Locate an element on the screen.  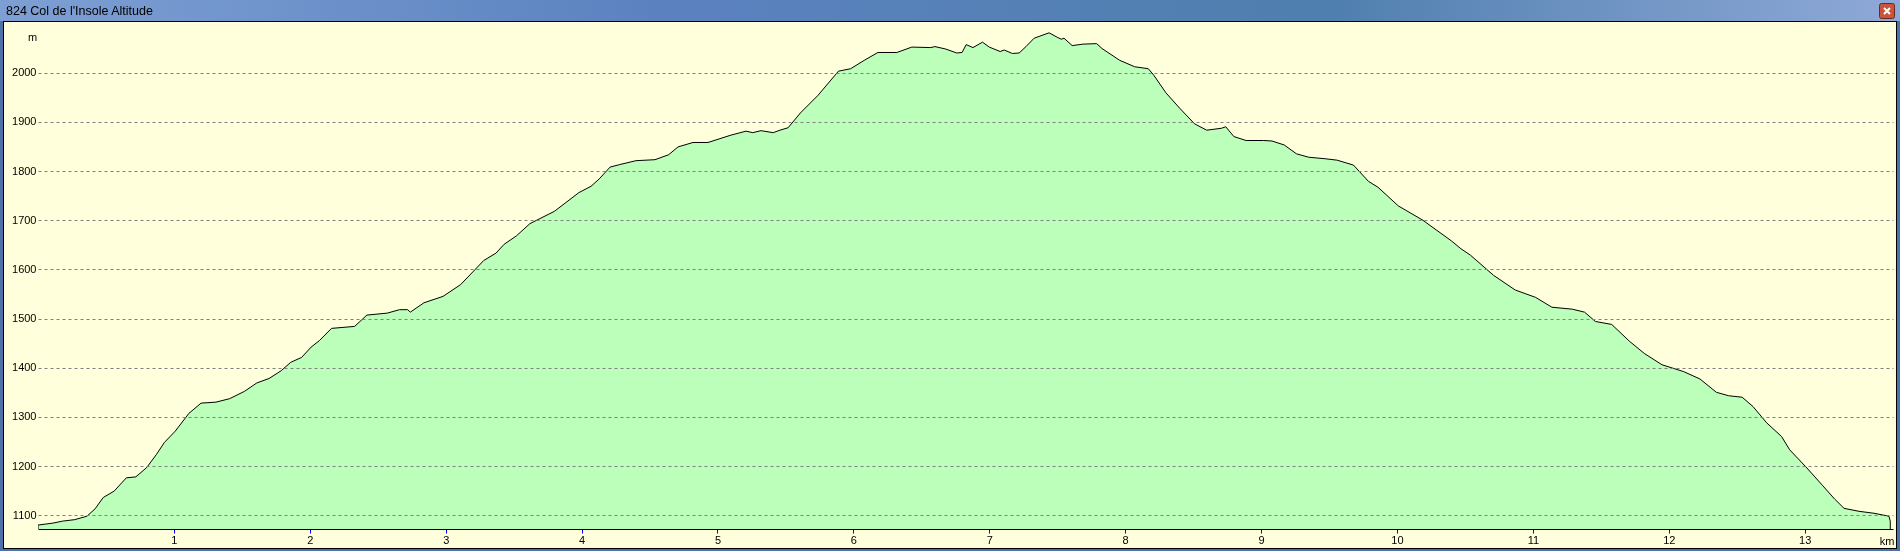
y-tick-label: 1500 is located at coordinates (24, 318).